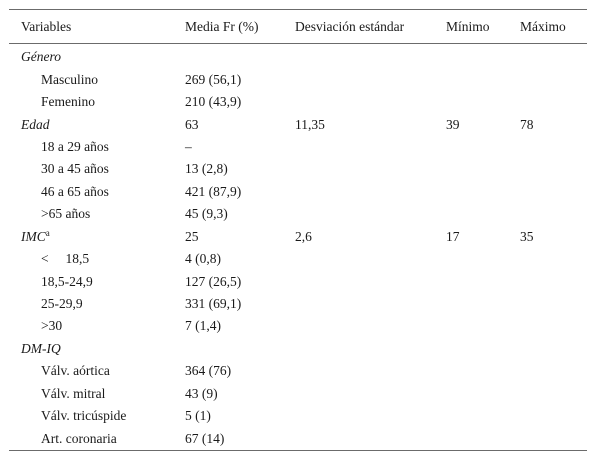  I want to click on subcategory-label: 18 a 29 años, so click(75, 146).